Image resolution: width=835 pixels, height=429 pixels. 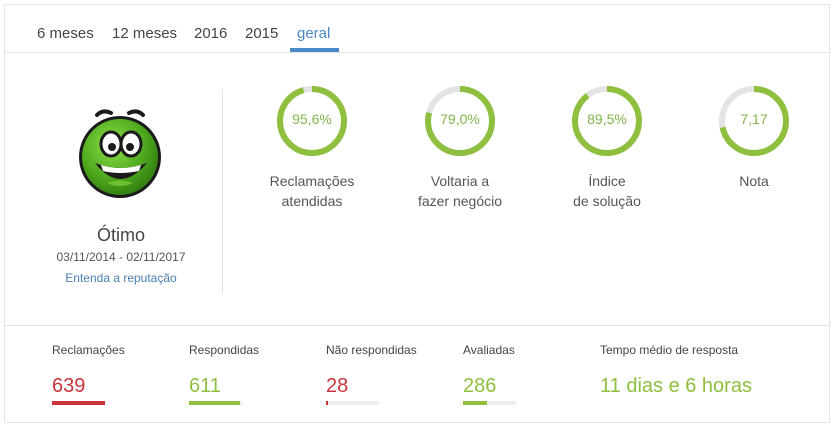 I want to click on vertical-divider, so click(x=222, y=191).